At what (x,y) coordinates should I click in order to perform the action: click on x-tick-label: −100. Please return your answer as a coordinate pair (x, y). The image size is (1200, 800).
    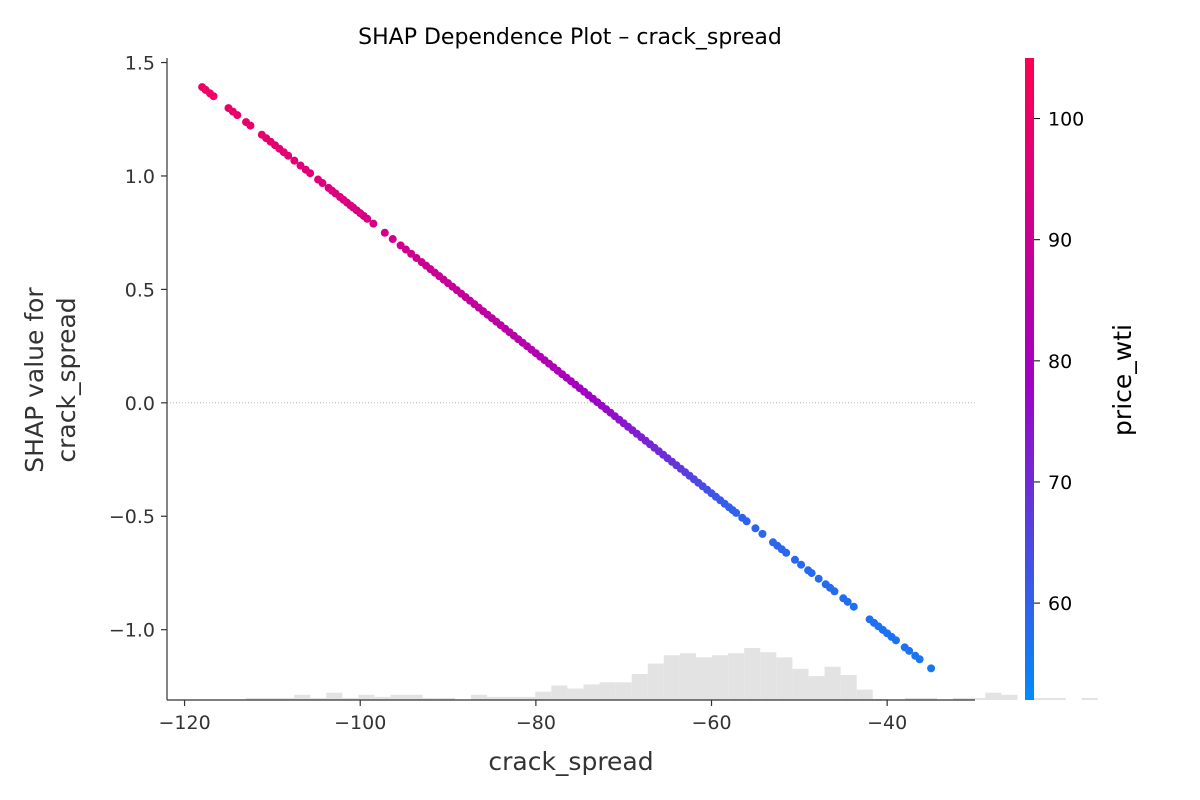
    Looking at the image, I should click on (360, 723).